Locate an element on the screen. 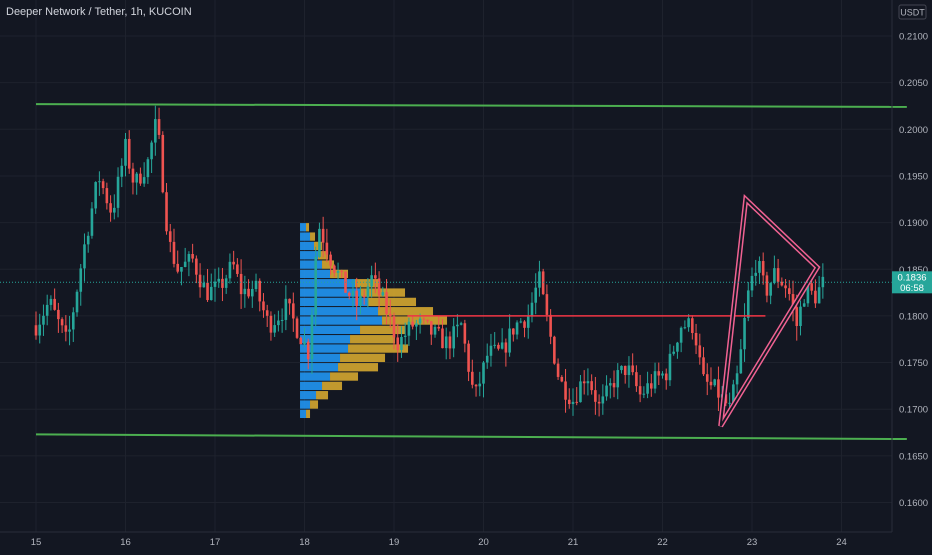 The width and height of the screenshot is (932, 555). upper-channel-line is located at coordinates (471, 105).